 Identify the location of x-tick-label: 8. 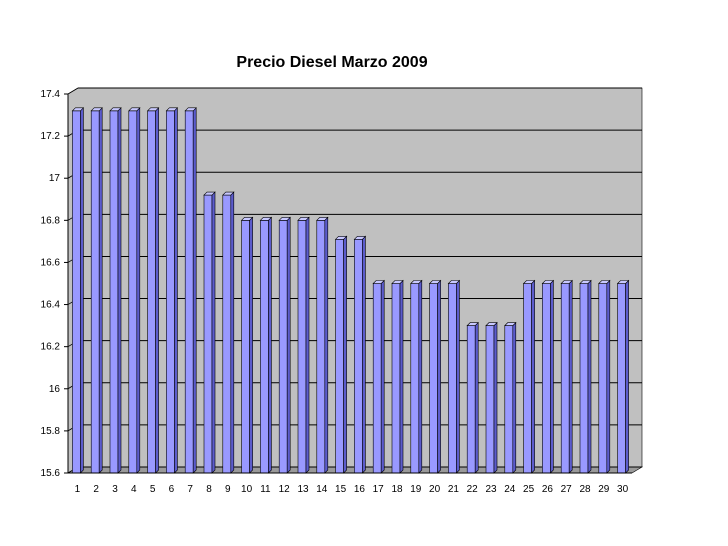
(209, 489).